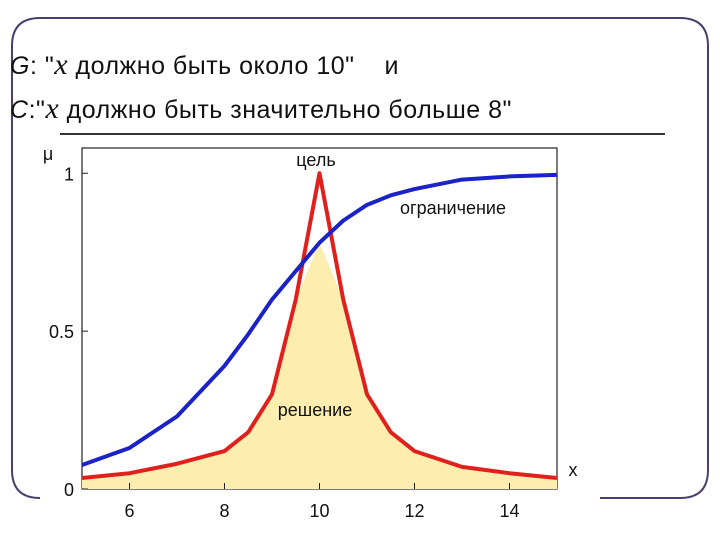 This screenshot has height=540, width=720. I want to click on series-label: цель, so click(315, 160).